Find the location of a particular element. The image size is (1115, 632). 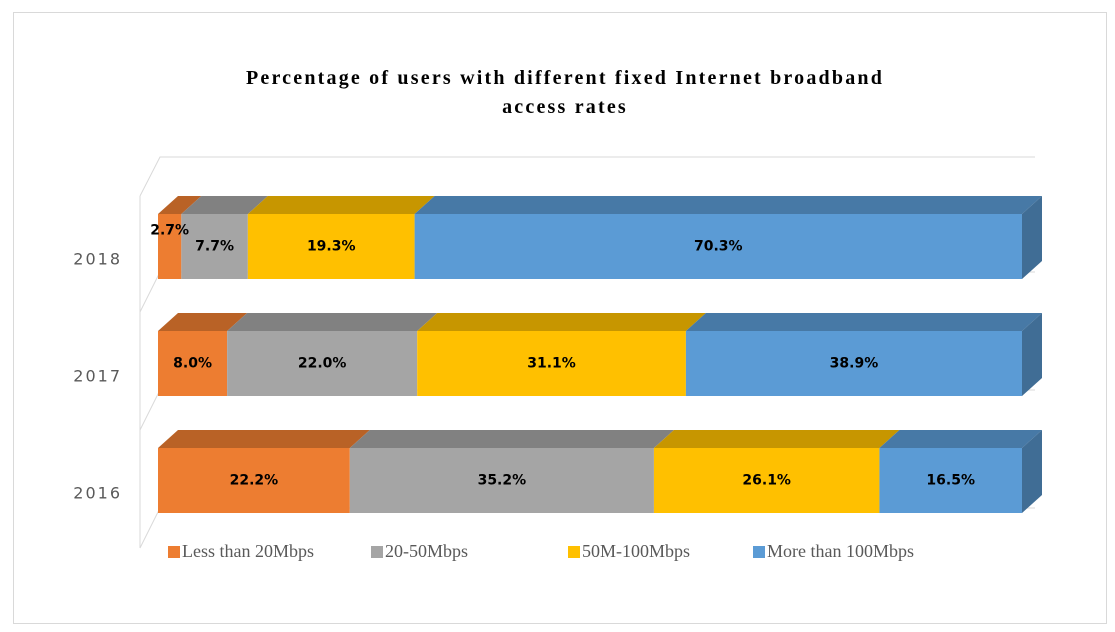

data-label: 22.0% is located at coordinates (322, 364).